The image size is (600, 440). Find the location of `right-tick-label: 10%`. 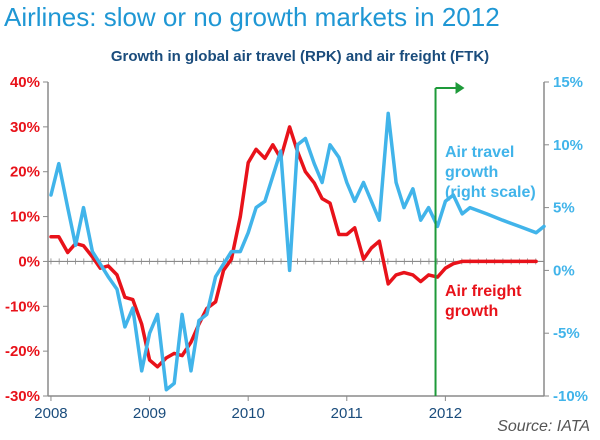

right-tick-label: 10% is located at coordinates (568, 145).